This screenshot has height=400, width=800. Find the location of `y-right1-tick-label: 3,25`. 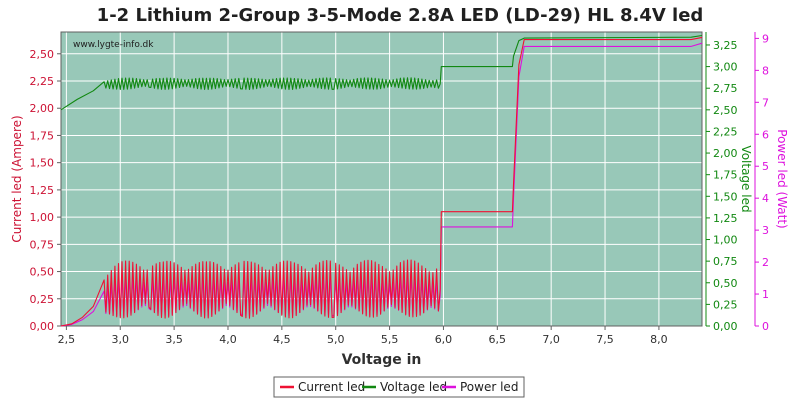

y-right1-tick-label: 3,25 is located at coordinates (725, 45).